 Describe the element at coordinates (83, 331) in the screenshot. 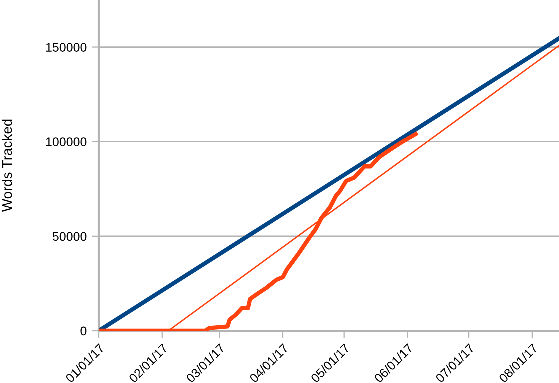

I see `y-tick-label: 0` at that location.